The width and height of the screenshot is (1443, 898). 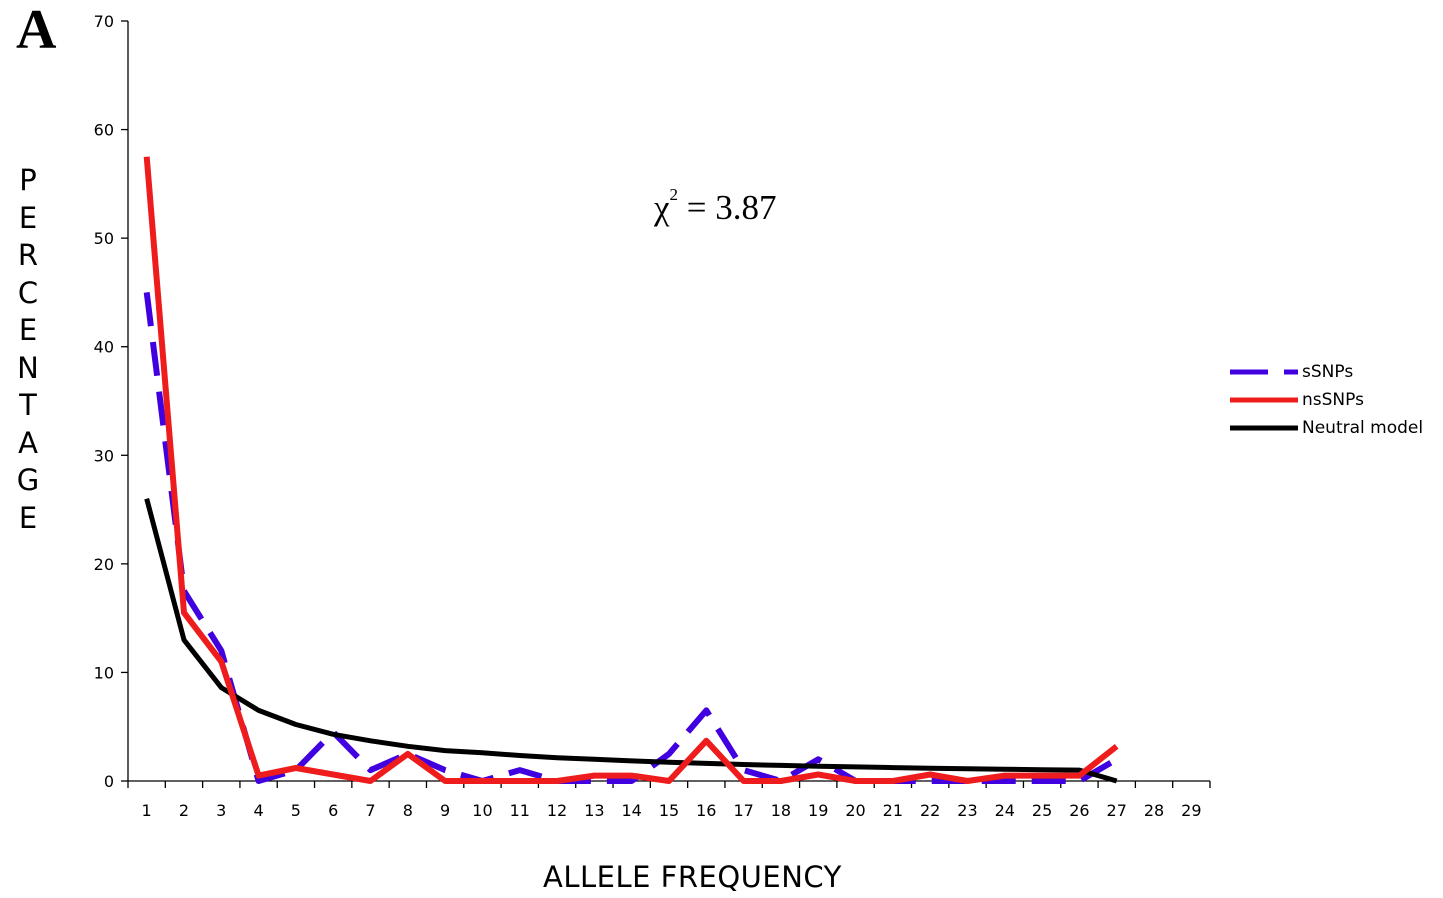 What do you see at coordinates (1264, 400) in the screenshot?
I see `legend-swatch-nssnps` at bounding box center [1264, 400].